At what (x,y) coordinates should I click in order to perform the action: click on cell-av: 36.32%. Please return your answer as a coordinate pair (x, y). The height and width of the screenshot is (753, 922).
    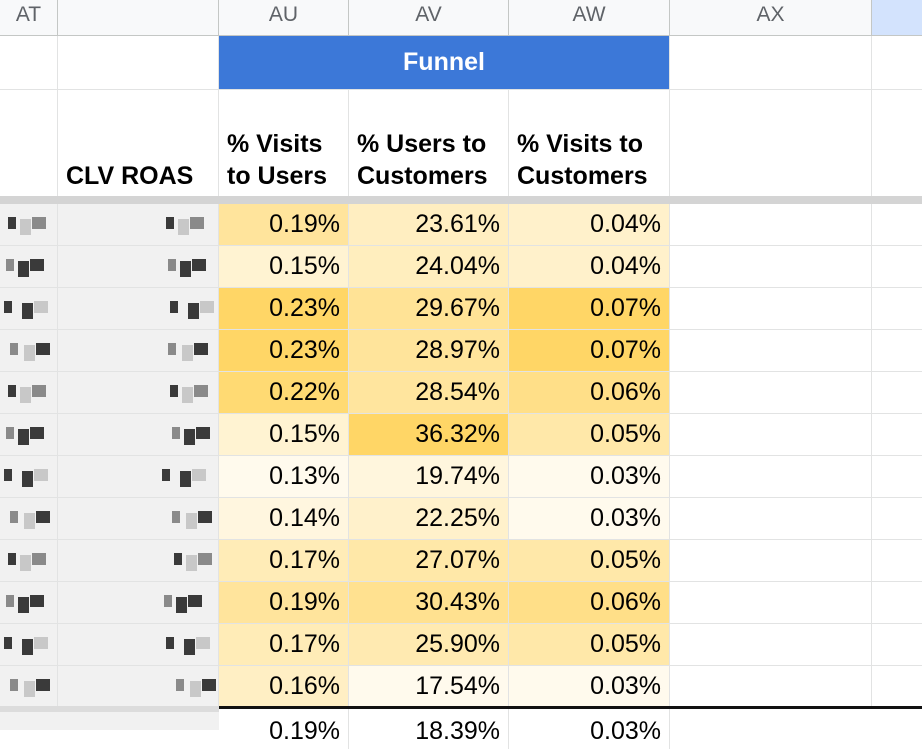
    Looking at the image, I should click on (429, 435).